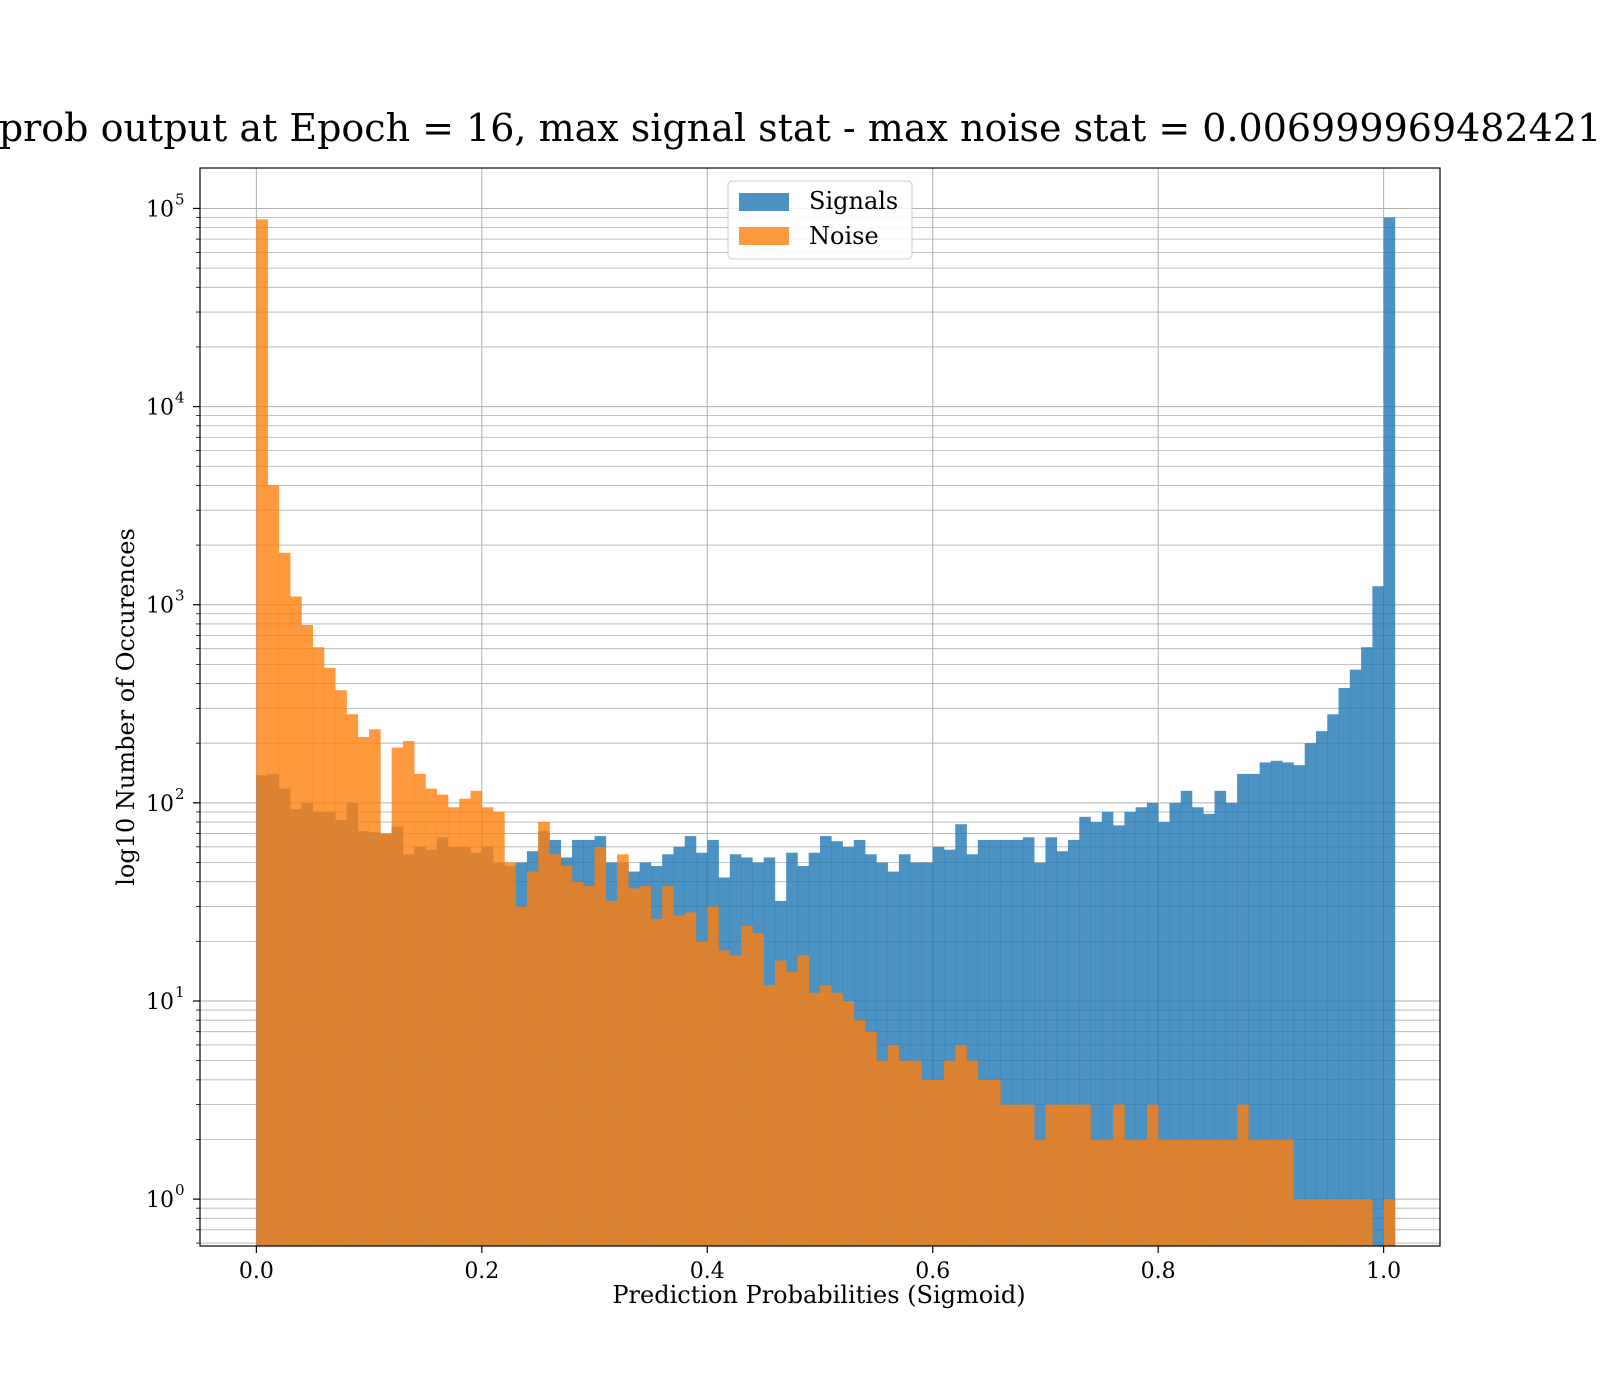  What do you see at coordinates (764, 202) in the screenshot?
I see `legend-swatch-signals` at bounding box center [764, 202].